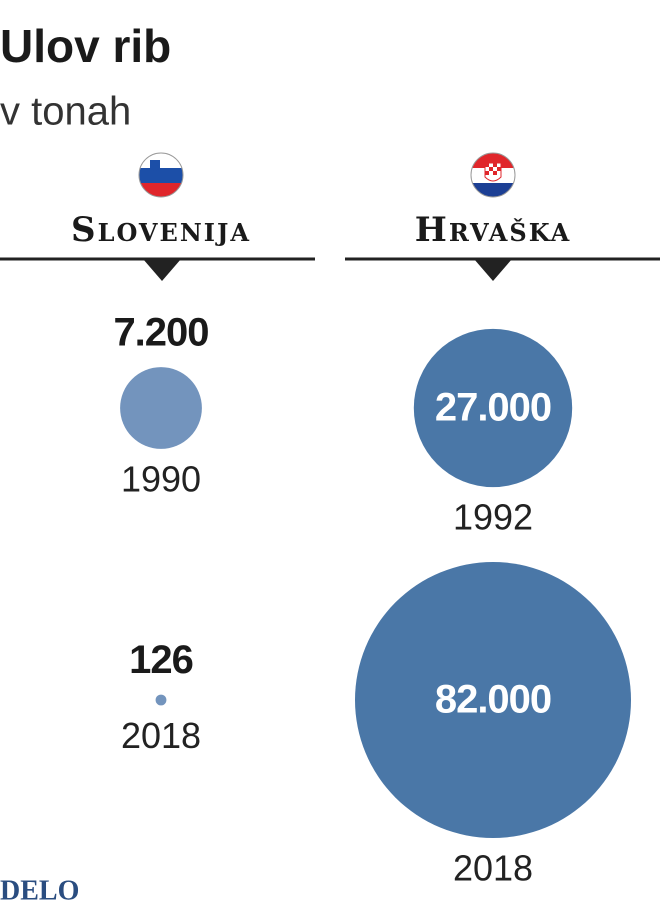 The width and height of the screenshot is (660, 915). Describe the element at coordinates (160, 333) in the screenshot. I see `value-label: 7.200` at that location.